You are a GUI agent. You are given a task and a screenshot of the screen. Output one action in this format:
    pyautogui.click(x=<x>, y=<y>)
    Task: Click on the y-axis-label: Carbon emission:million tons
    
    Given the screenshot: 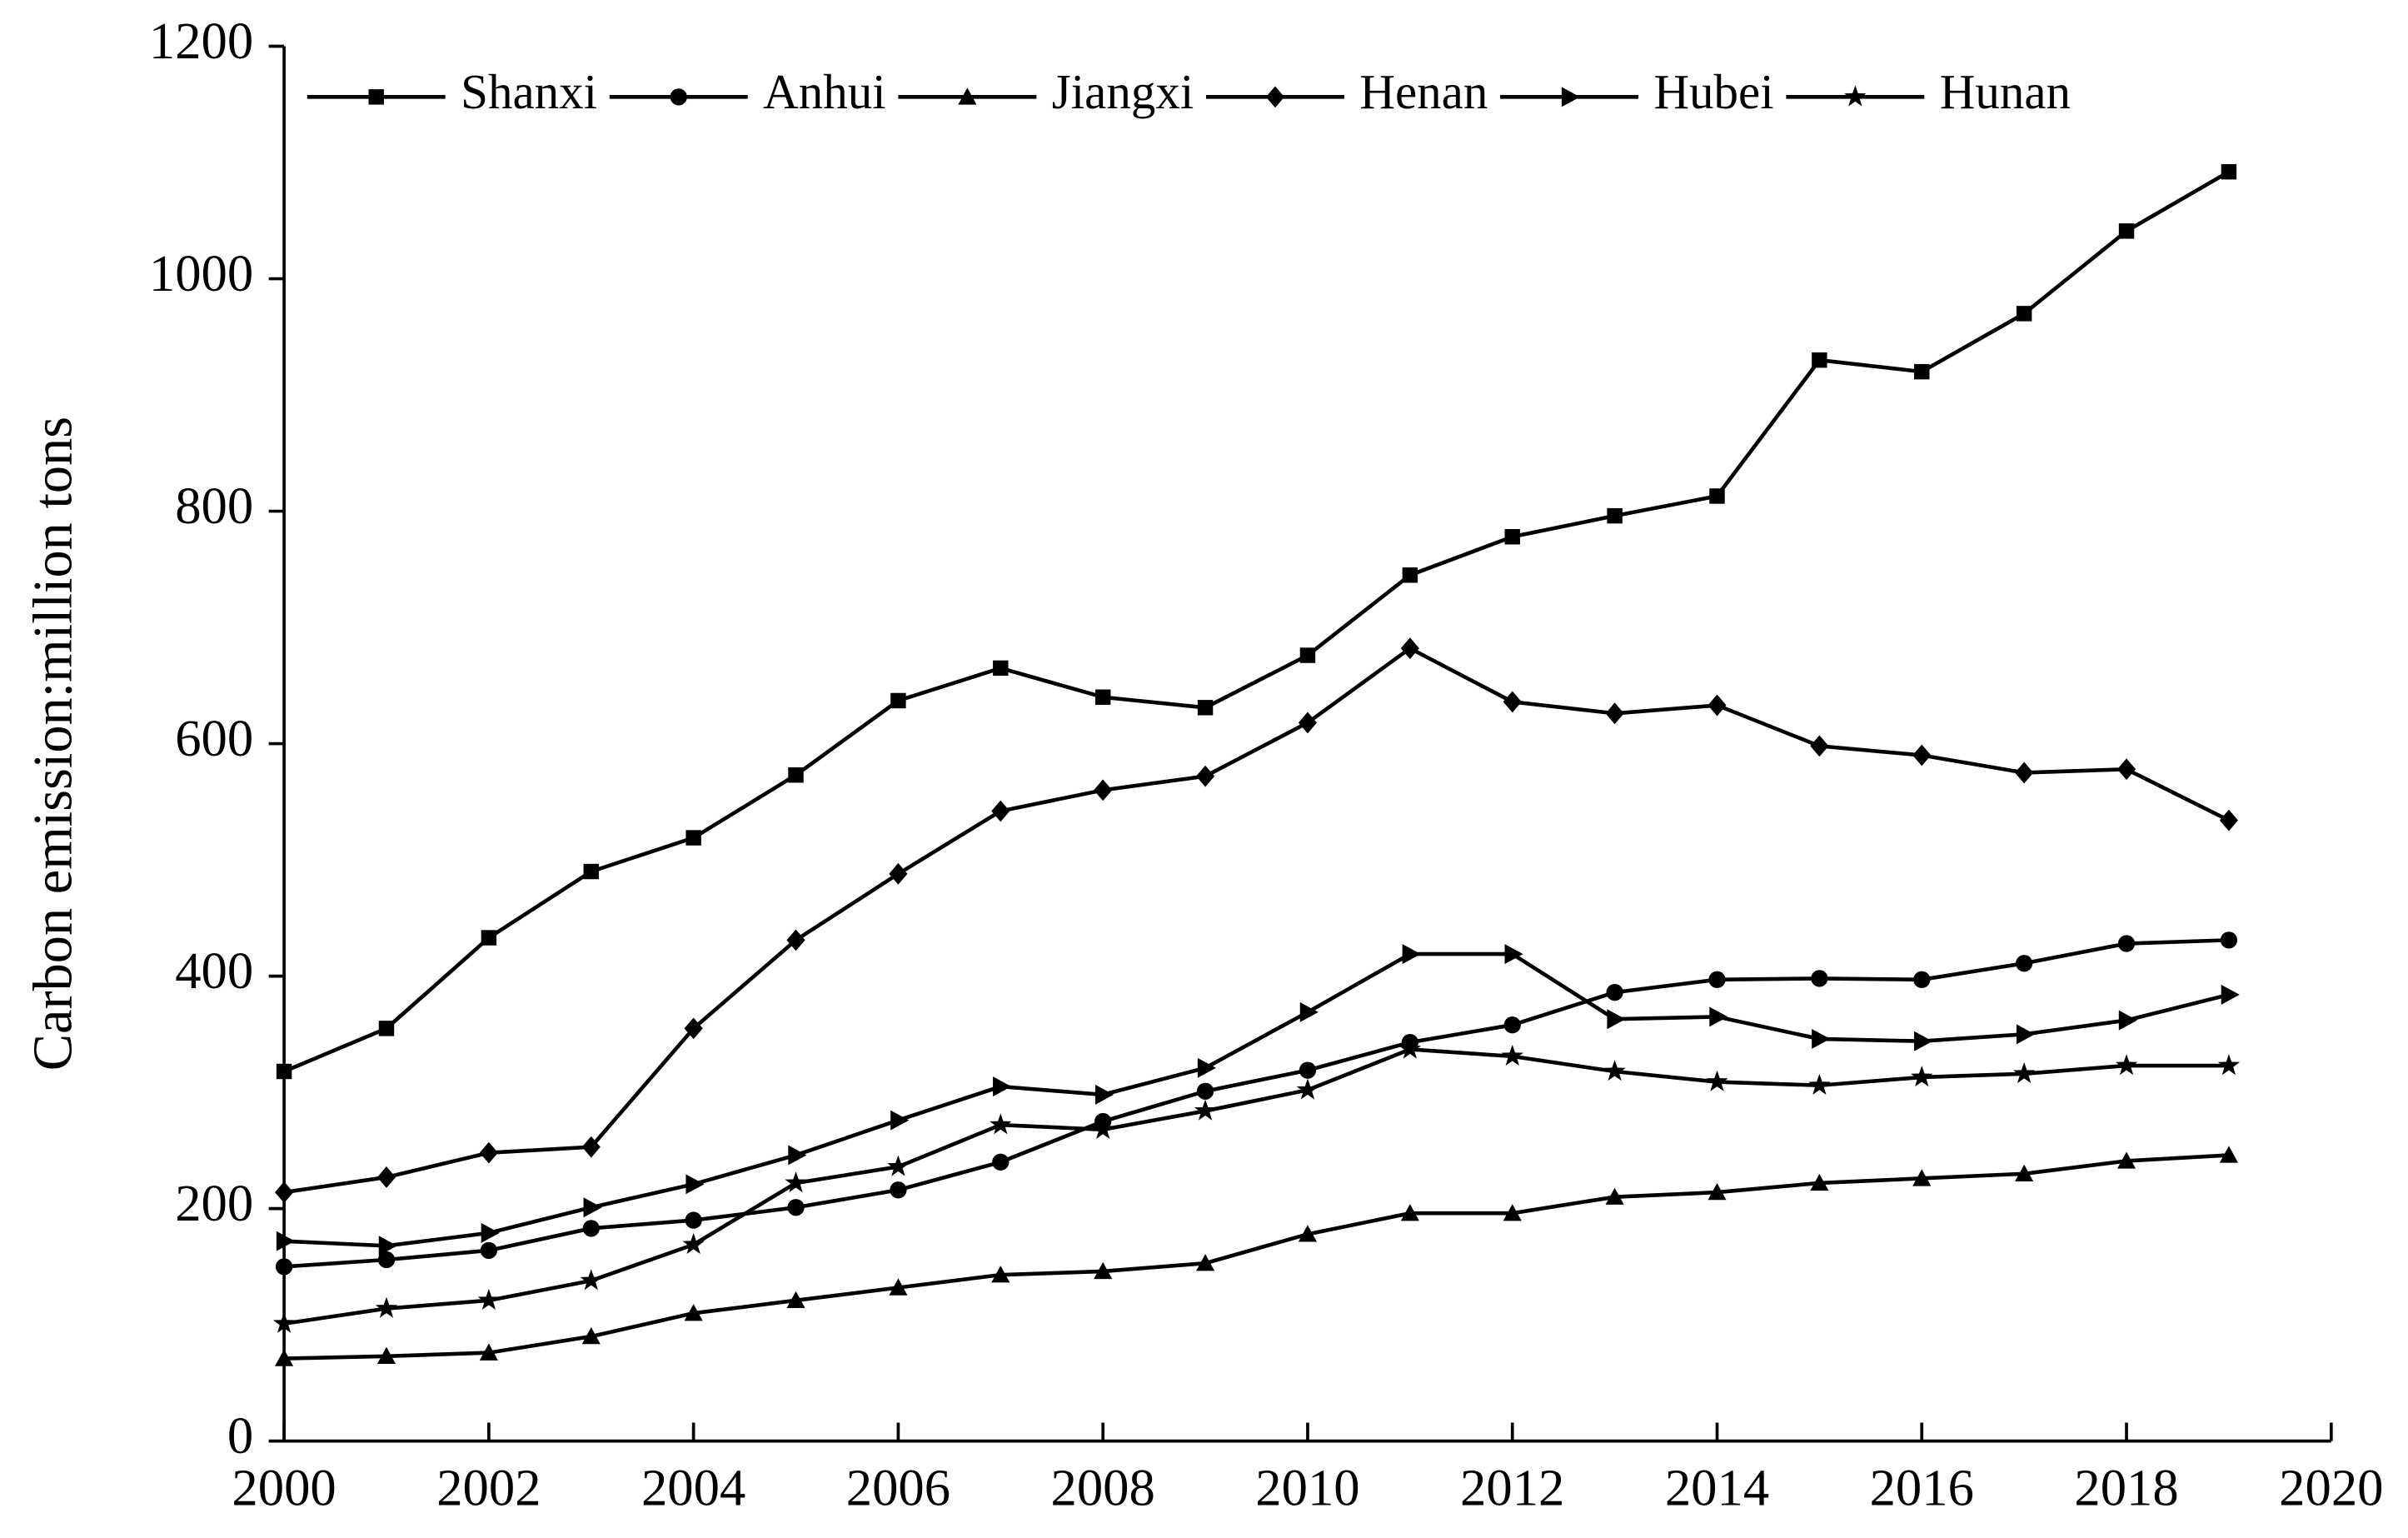 What is the action you would take?
    pyautogui.click(x=52, y=744)
    